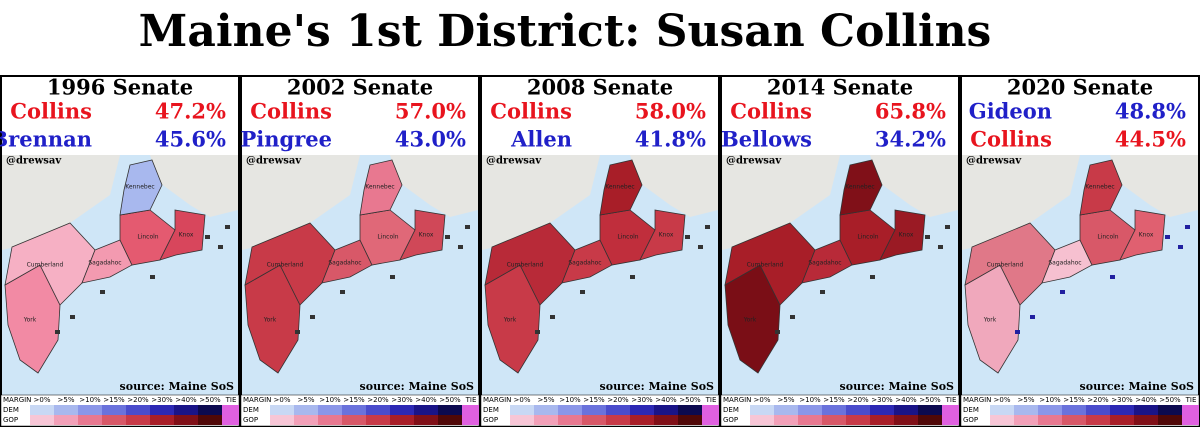 The width and height of the screenshot is (1200, 427). Describe the element at coordinates (139, 187) in the screenshot. I see `county-label: Kennebec` at that location.